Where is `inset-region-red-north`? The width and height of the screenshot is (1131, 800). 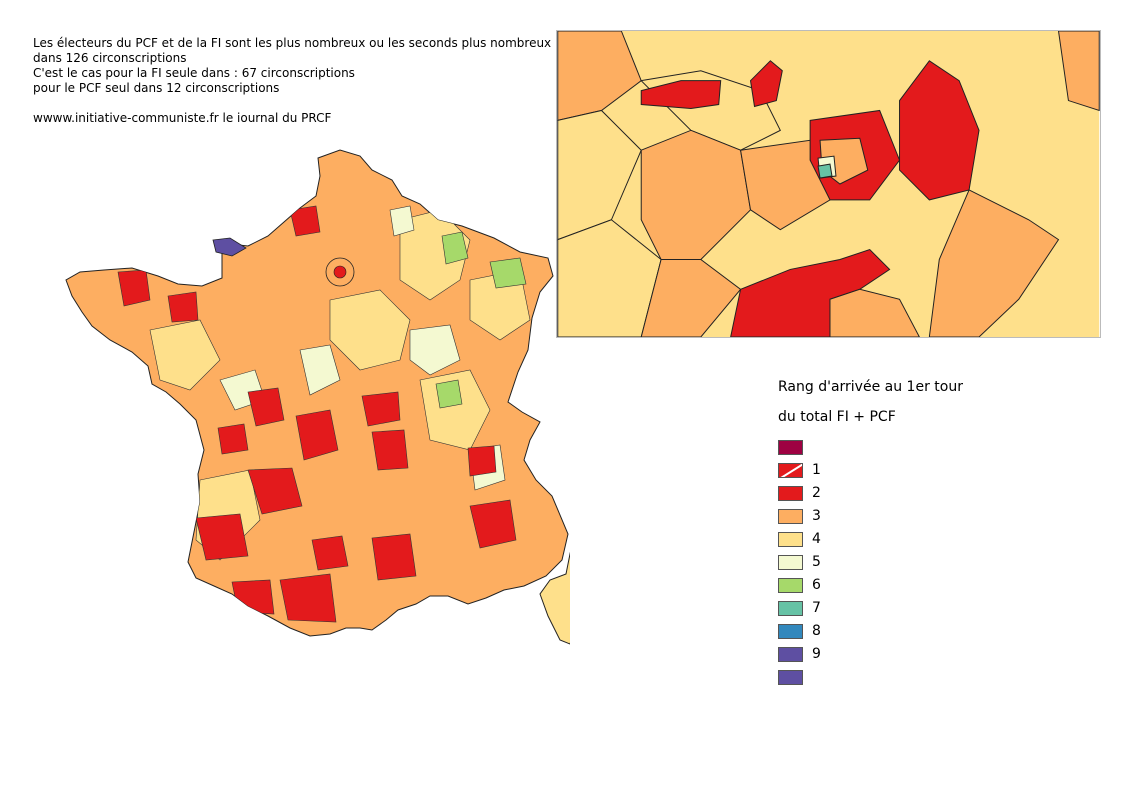
inset-region-red-north is located at coordinates (681, 94).